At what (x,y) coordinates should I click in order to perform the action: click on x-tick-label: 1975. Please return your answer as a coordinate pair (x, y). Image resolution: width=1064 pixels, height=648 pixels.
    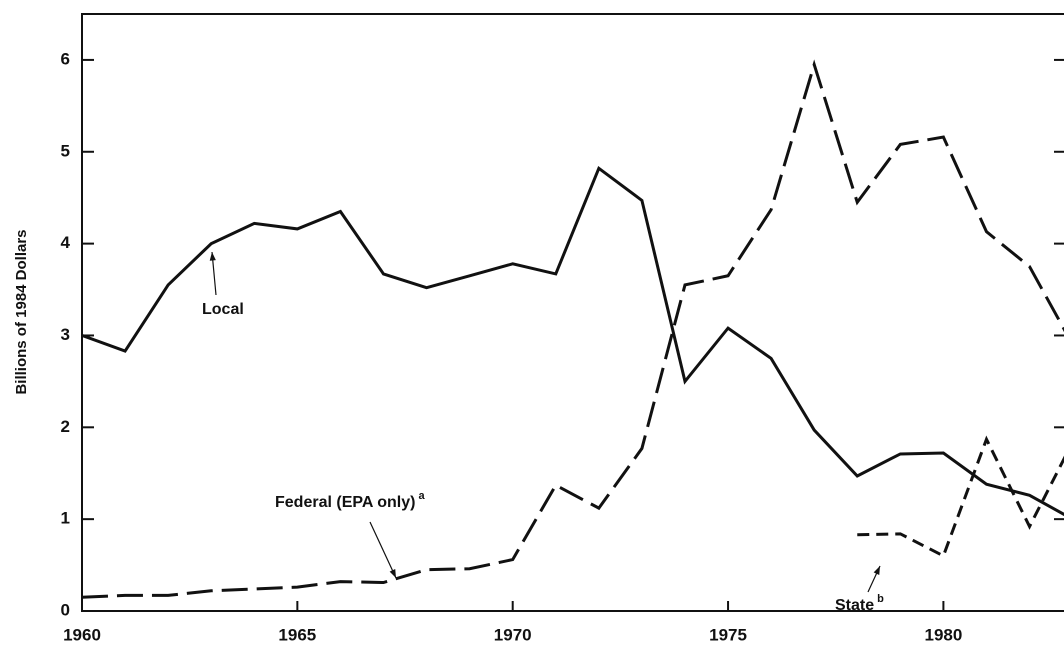
    Looking at the image, I should click on (728, 634).